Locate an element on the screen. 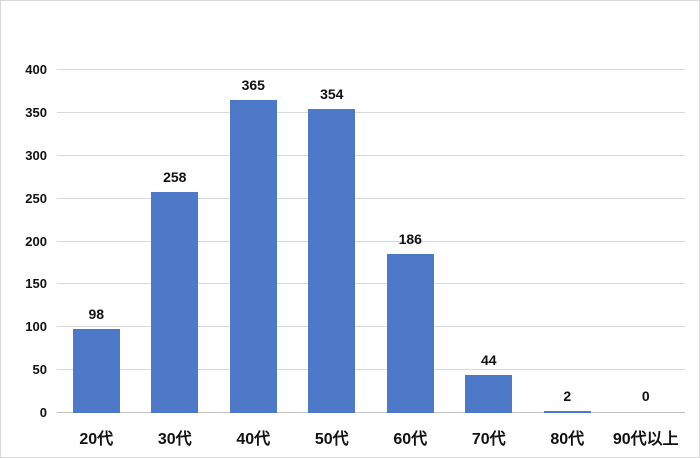  bar-value-label: 365 is located at coordinates (253, 85).